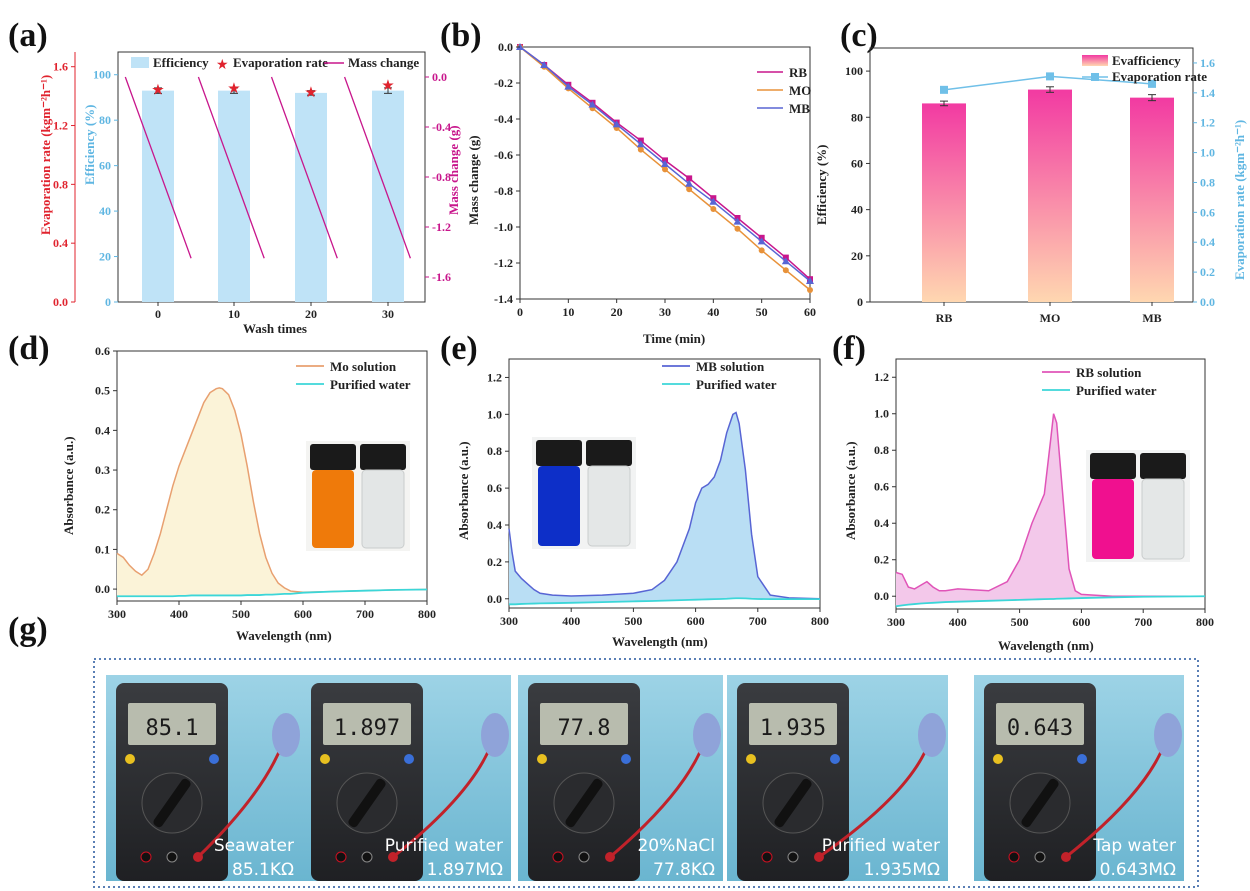 The height and width of the screenshot is (891, 1250). Describe the element at coordinates (388, 84) in the screenshot. I see `evaporation-point: ★` at that location.